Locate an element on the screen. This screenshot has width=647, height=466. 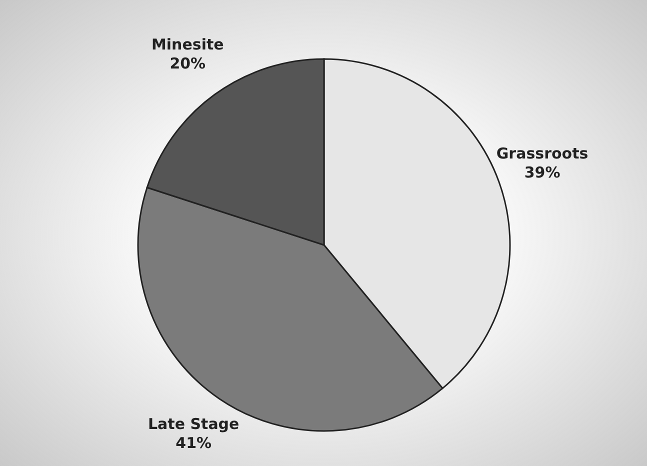
data-label: 39% is located at coordinates (542, 172).